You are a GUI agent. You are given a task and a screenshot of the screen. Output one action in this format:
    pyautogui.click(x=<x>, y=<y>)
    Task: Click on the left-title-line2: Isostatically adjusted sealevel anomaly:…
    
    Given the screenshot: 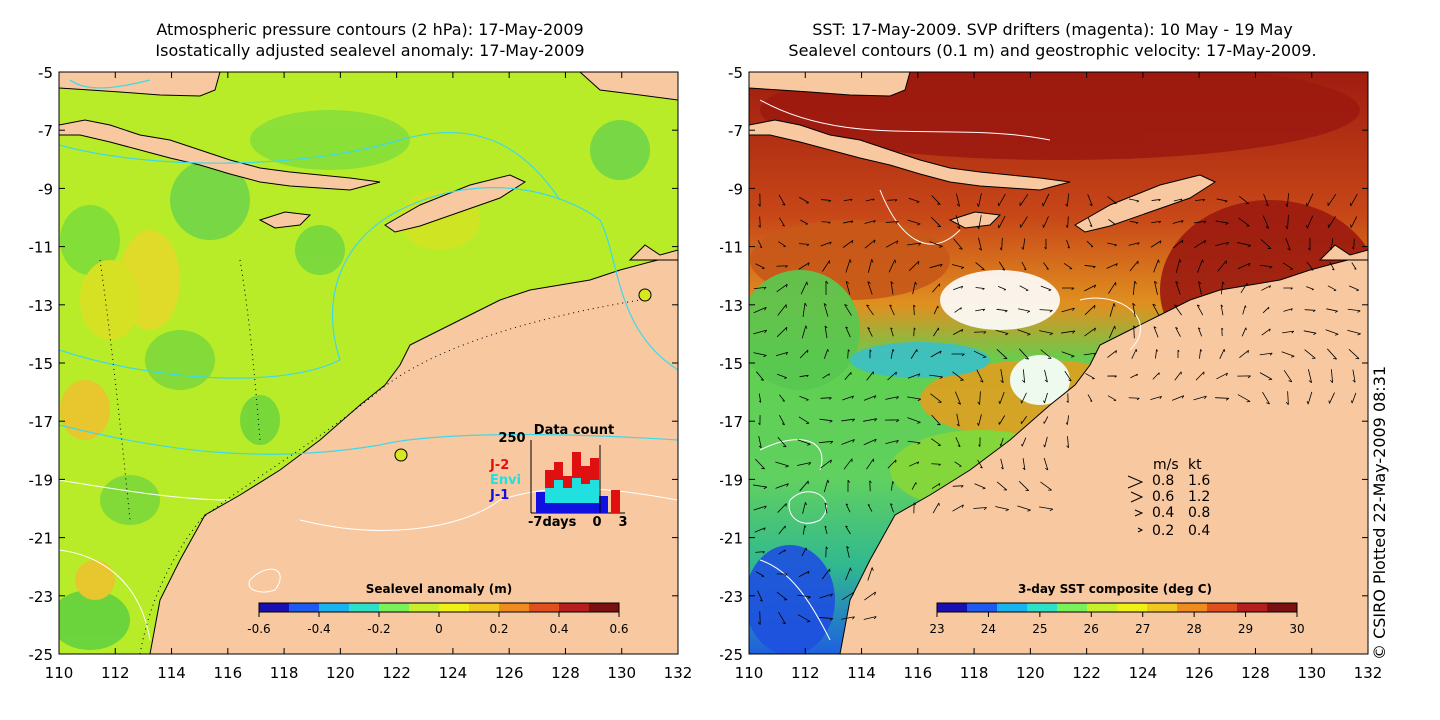 What is the action you would take?
    pyautogui.click(x=370, y=50)
    